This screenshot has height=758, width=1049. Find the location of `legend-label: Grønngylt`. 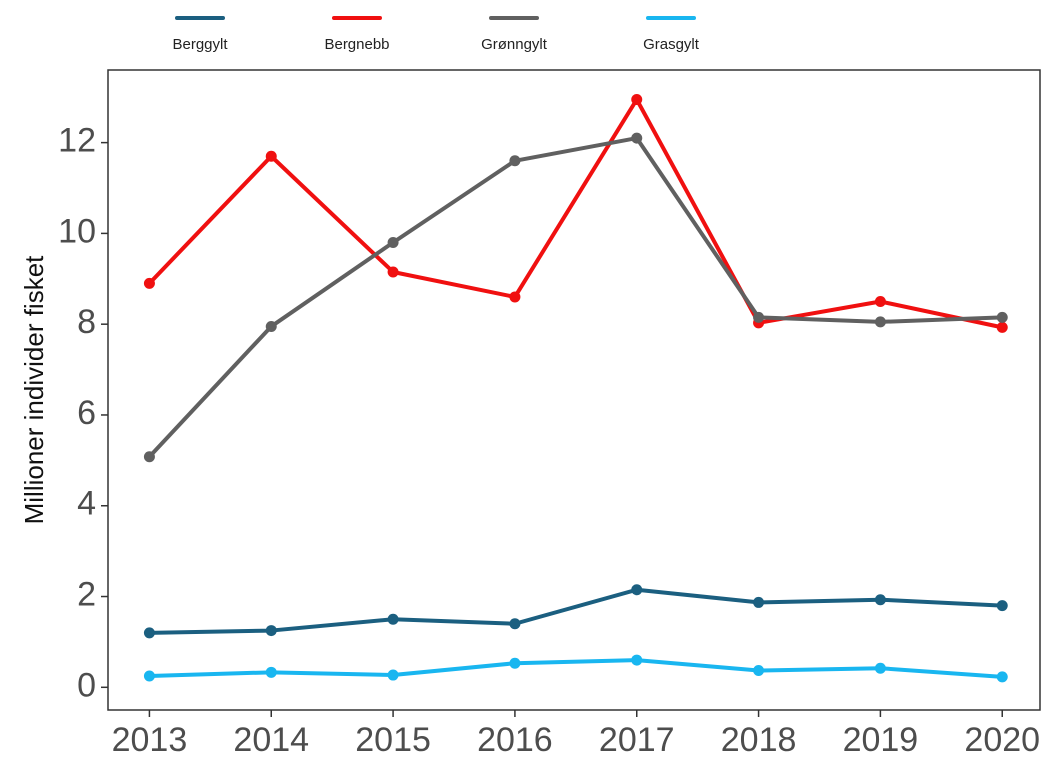

legend-label: Grønngylt is located at coordinates (514, 44).